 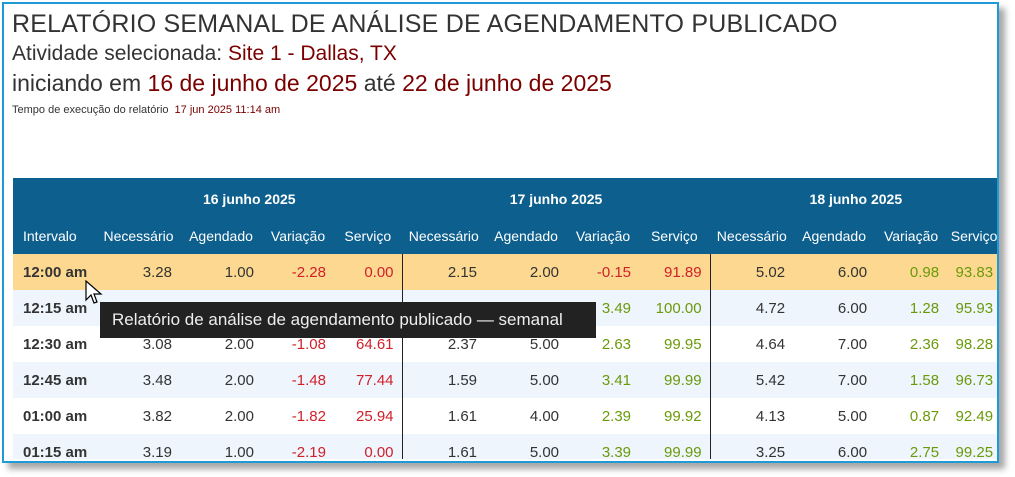 What do you see at coordinates (379, 83) in the screenshot?
I see `range-mid: até` at bounding box center [379, 83].